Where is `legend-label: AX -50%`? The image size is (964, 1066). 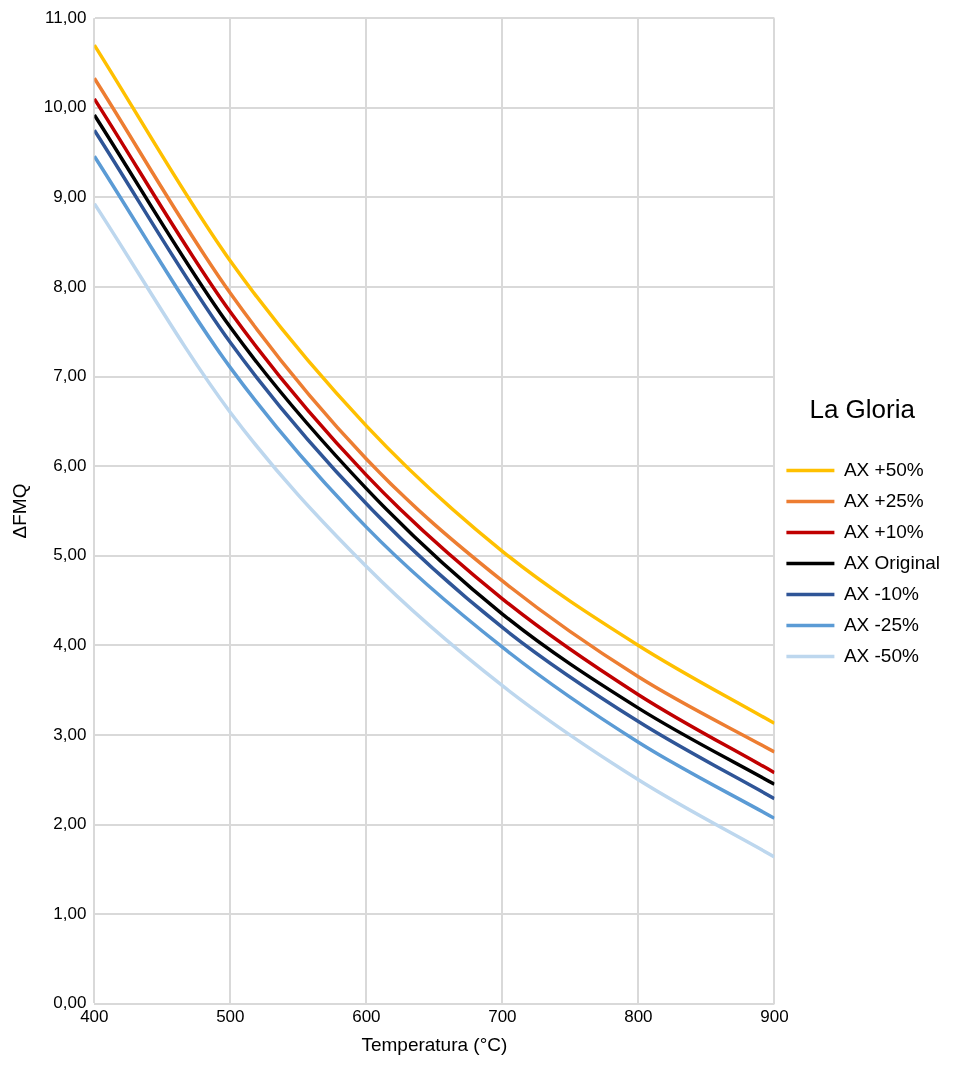
legend-label: AX -50% is located at coordinates (881, 655).